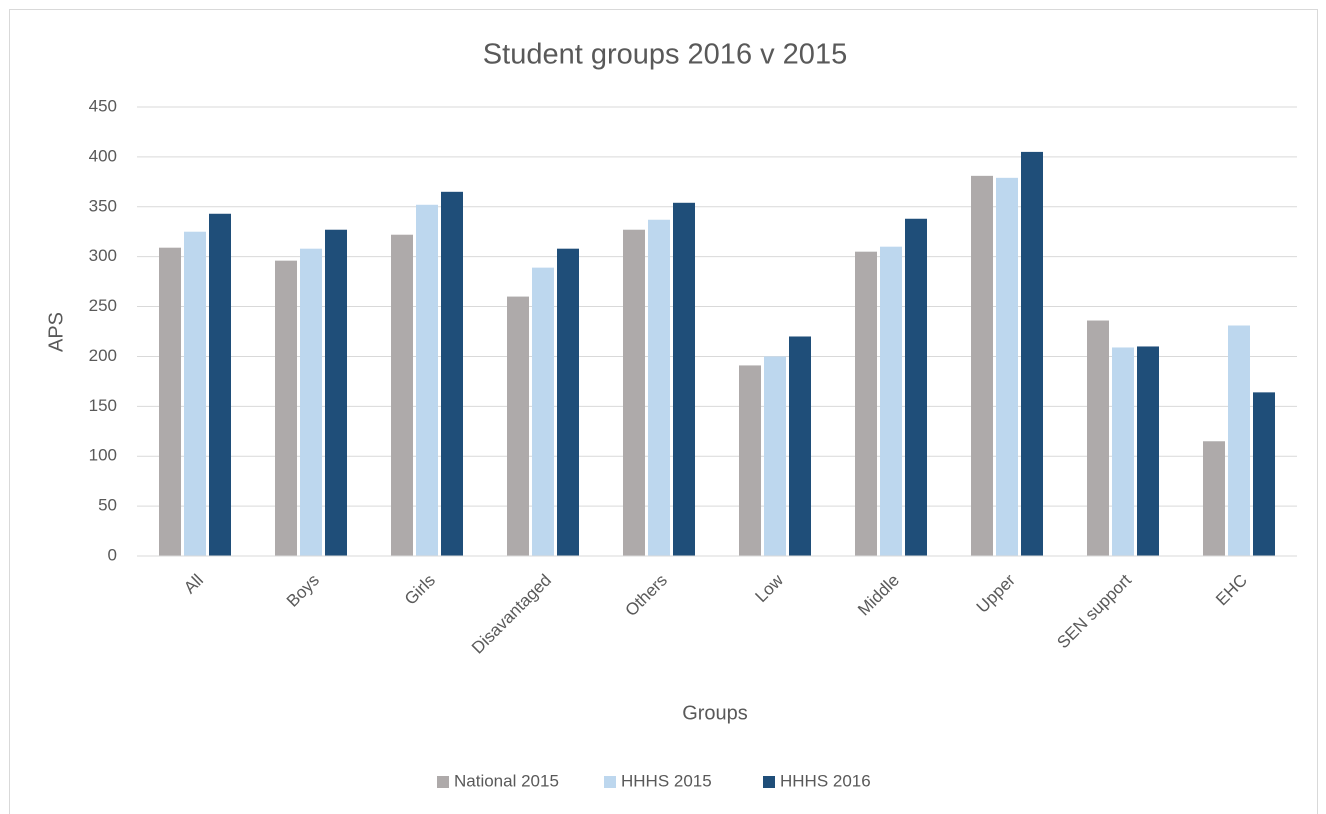 The width and height of the screenshot is (1326, 814). Describe the element at coordinates (715, 713) in the screenshot. I see `x-axis-title: Groups` at that location.